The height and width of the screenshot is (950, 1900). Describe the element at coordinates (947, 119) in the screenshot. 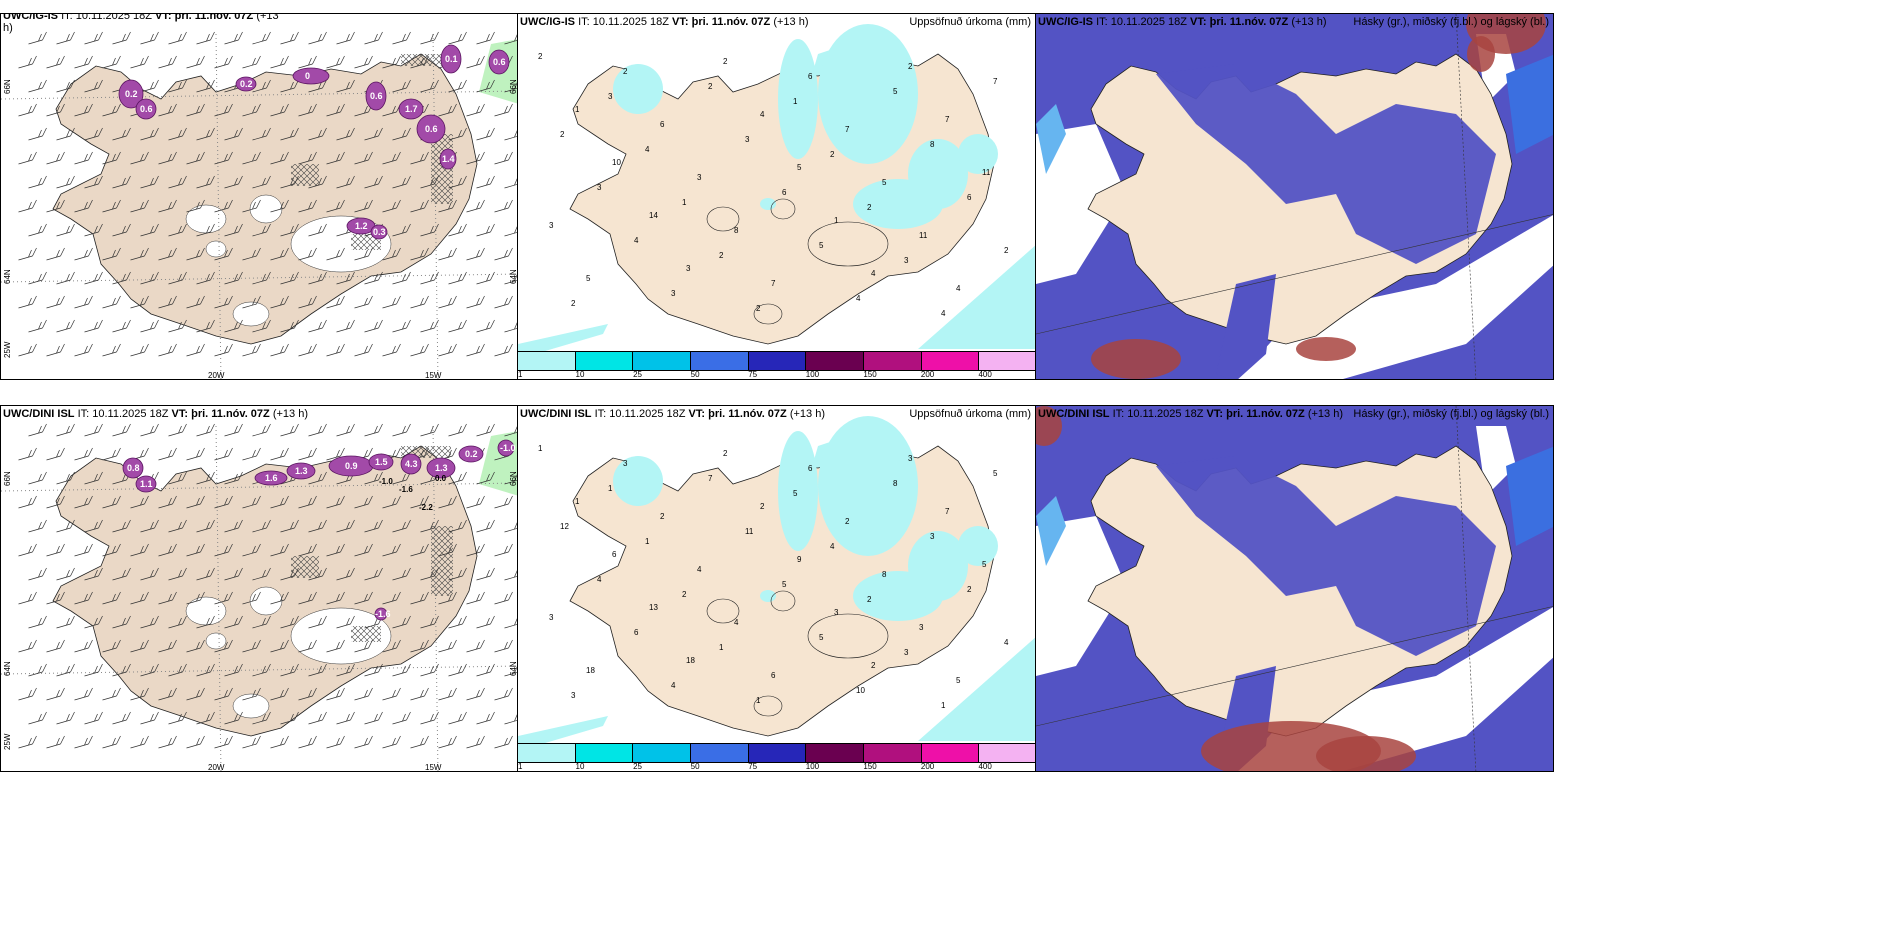

I see `precip-value: 7` at that location.